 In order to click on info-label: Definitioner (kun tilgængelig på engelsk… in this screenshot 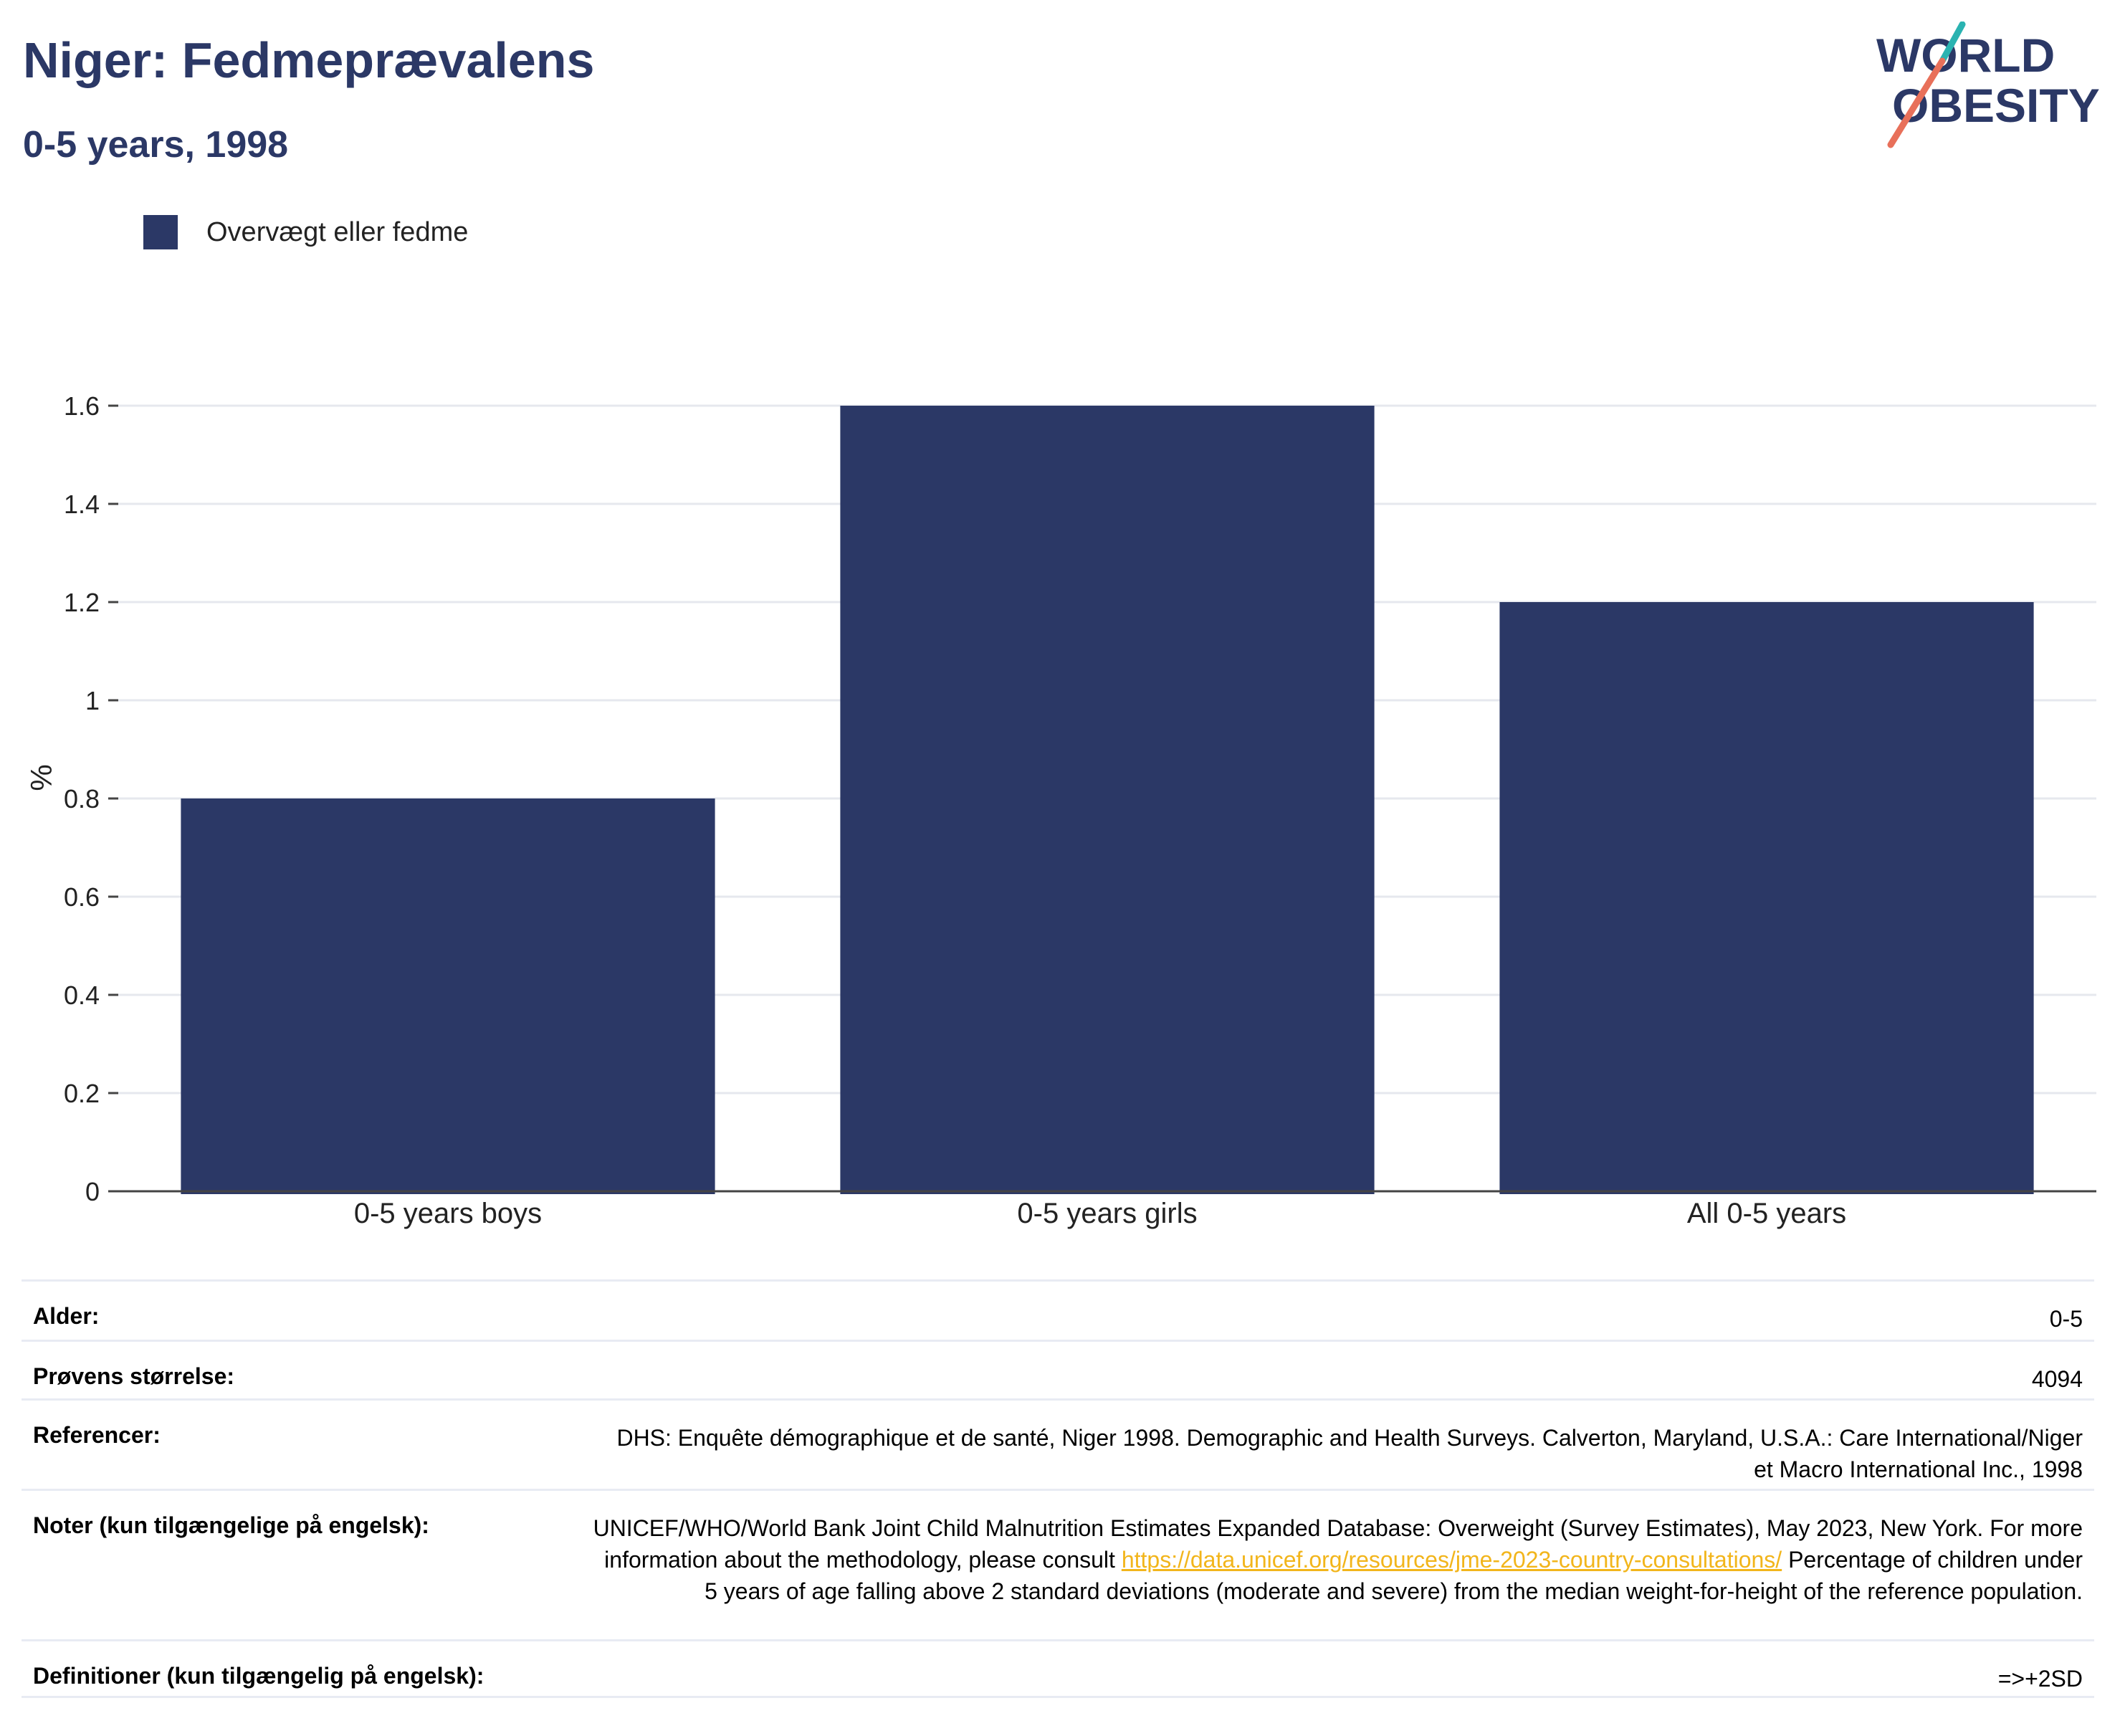, I will do `click(258, 1676)`.